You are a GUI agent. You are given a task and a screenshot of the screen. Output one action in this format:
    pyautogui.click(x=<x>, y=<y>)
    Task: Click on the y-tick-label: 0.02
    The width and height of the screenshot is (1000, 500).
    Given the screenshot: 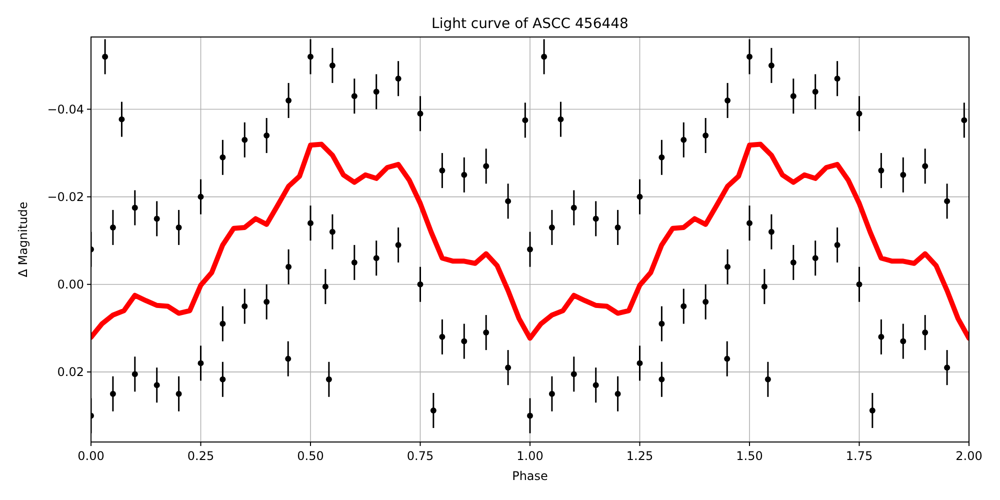 What is the action you would take?
    pyautogui.click(x=70, y=372)
    